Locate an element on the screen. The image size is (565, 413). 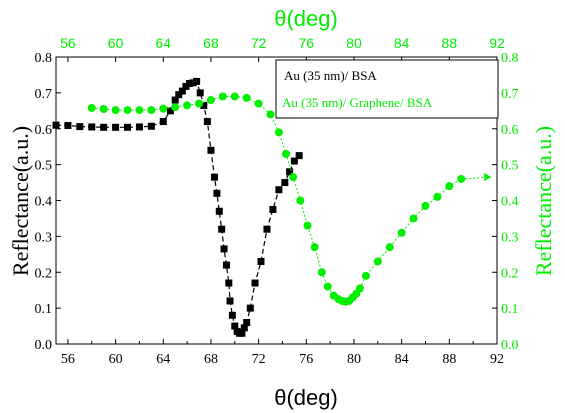
right-tick-label: 0.5 is located at coordinates (510, 166).